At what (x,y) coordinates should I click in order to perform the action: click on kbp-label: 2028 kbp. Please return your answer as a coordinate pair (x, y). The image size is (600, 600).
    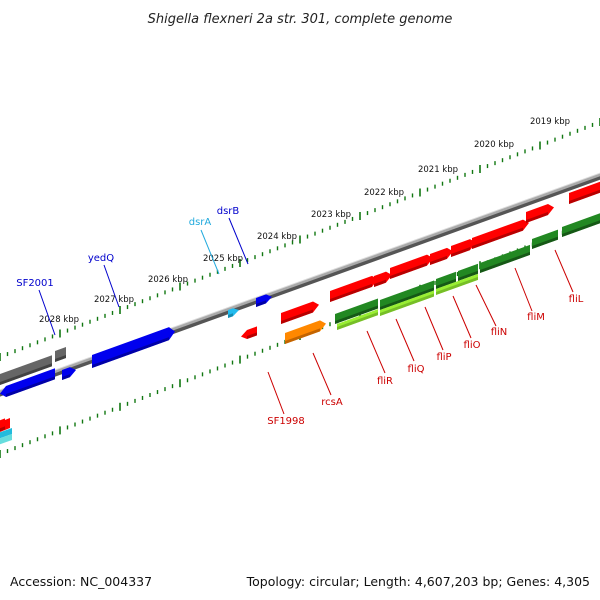
    Looking at the image, I should click on (59, 320).